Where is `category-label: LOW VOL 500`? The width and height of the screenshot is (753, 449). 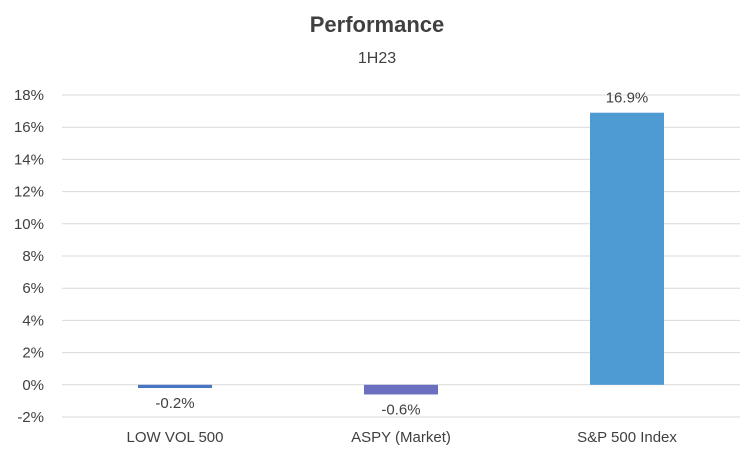 category-label: LOW VOL 500 is located at coordinates (175, 437).